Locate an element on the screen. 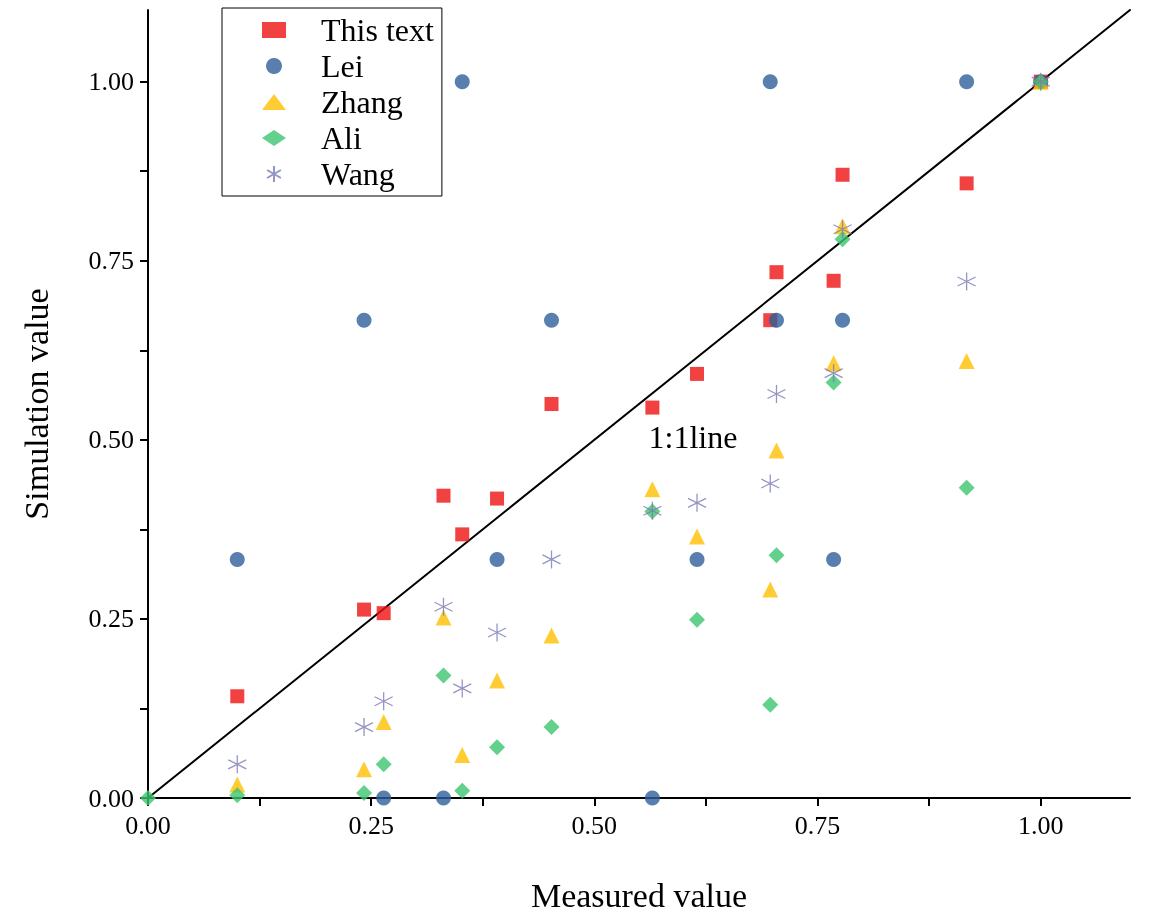  legend-label: Zhang is located at coordinates (362, 102).